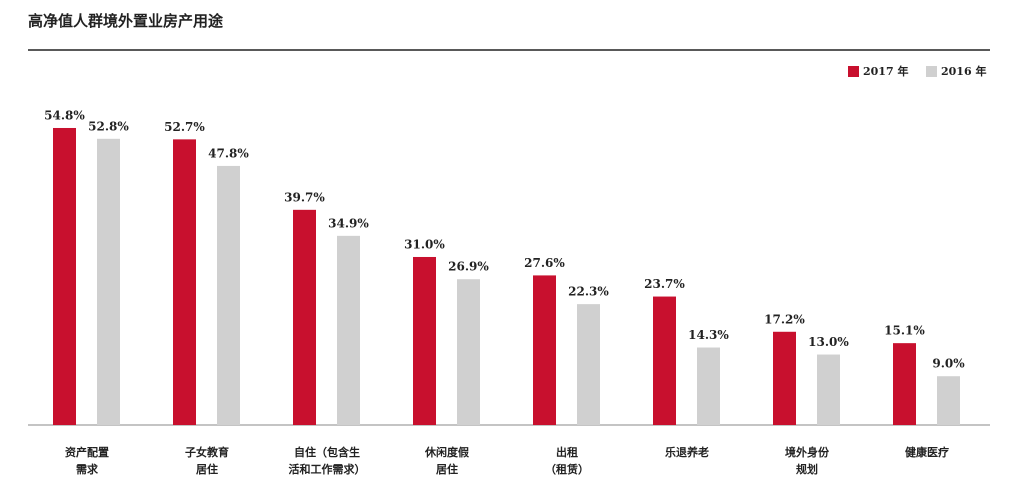  What do you see at coordinates (108, 126) in the screenshot?
I see `value-label: 52.8%` at bounding box center [108, 126].